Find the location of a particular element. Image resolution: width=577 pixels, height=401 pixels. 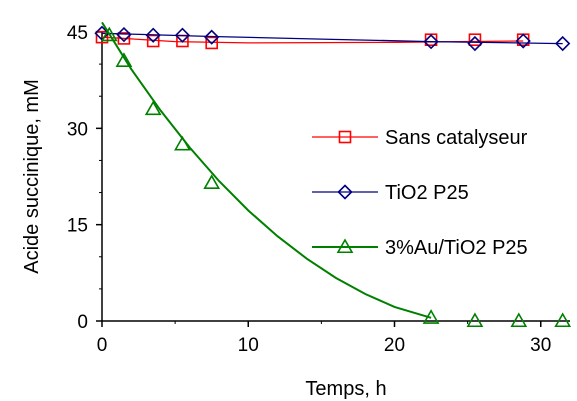

x-tick-label: 10 is located at coordinates (248, 345).